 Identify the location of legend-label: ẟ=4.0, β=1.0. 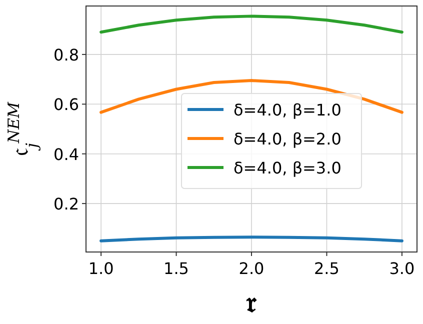
(288, 110).